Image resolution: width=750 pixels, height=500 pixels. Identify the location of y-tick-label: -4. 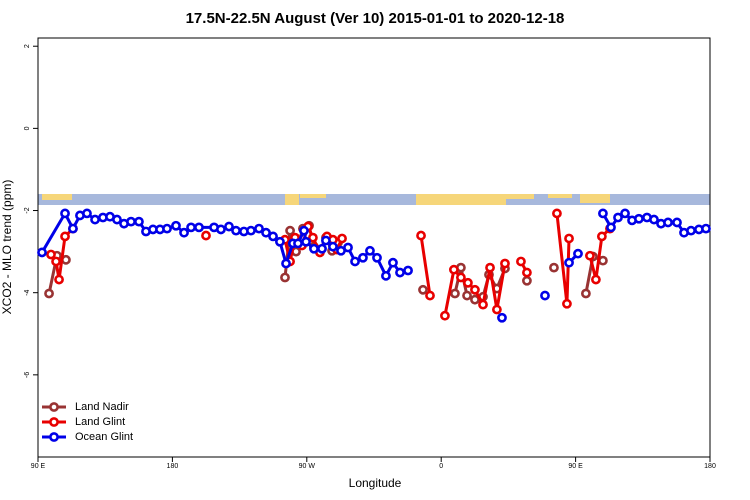
(27, 292).